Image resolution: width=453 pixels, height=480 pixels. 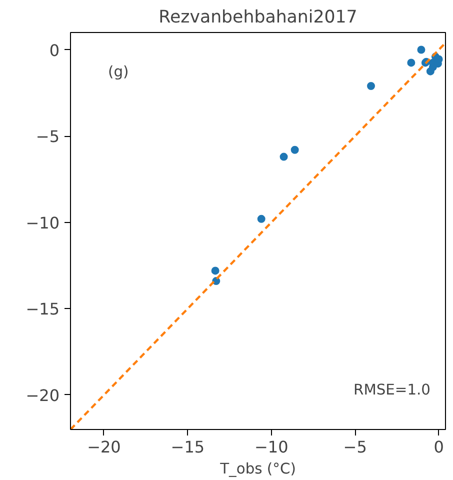 I want to click on y-tick-label: −20, so click(x=43, y=395).